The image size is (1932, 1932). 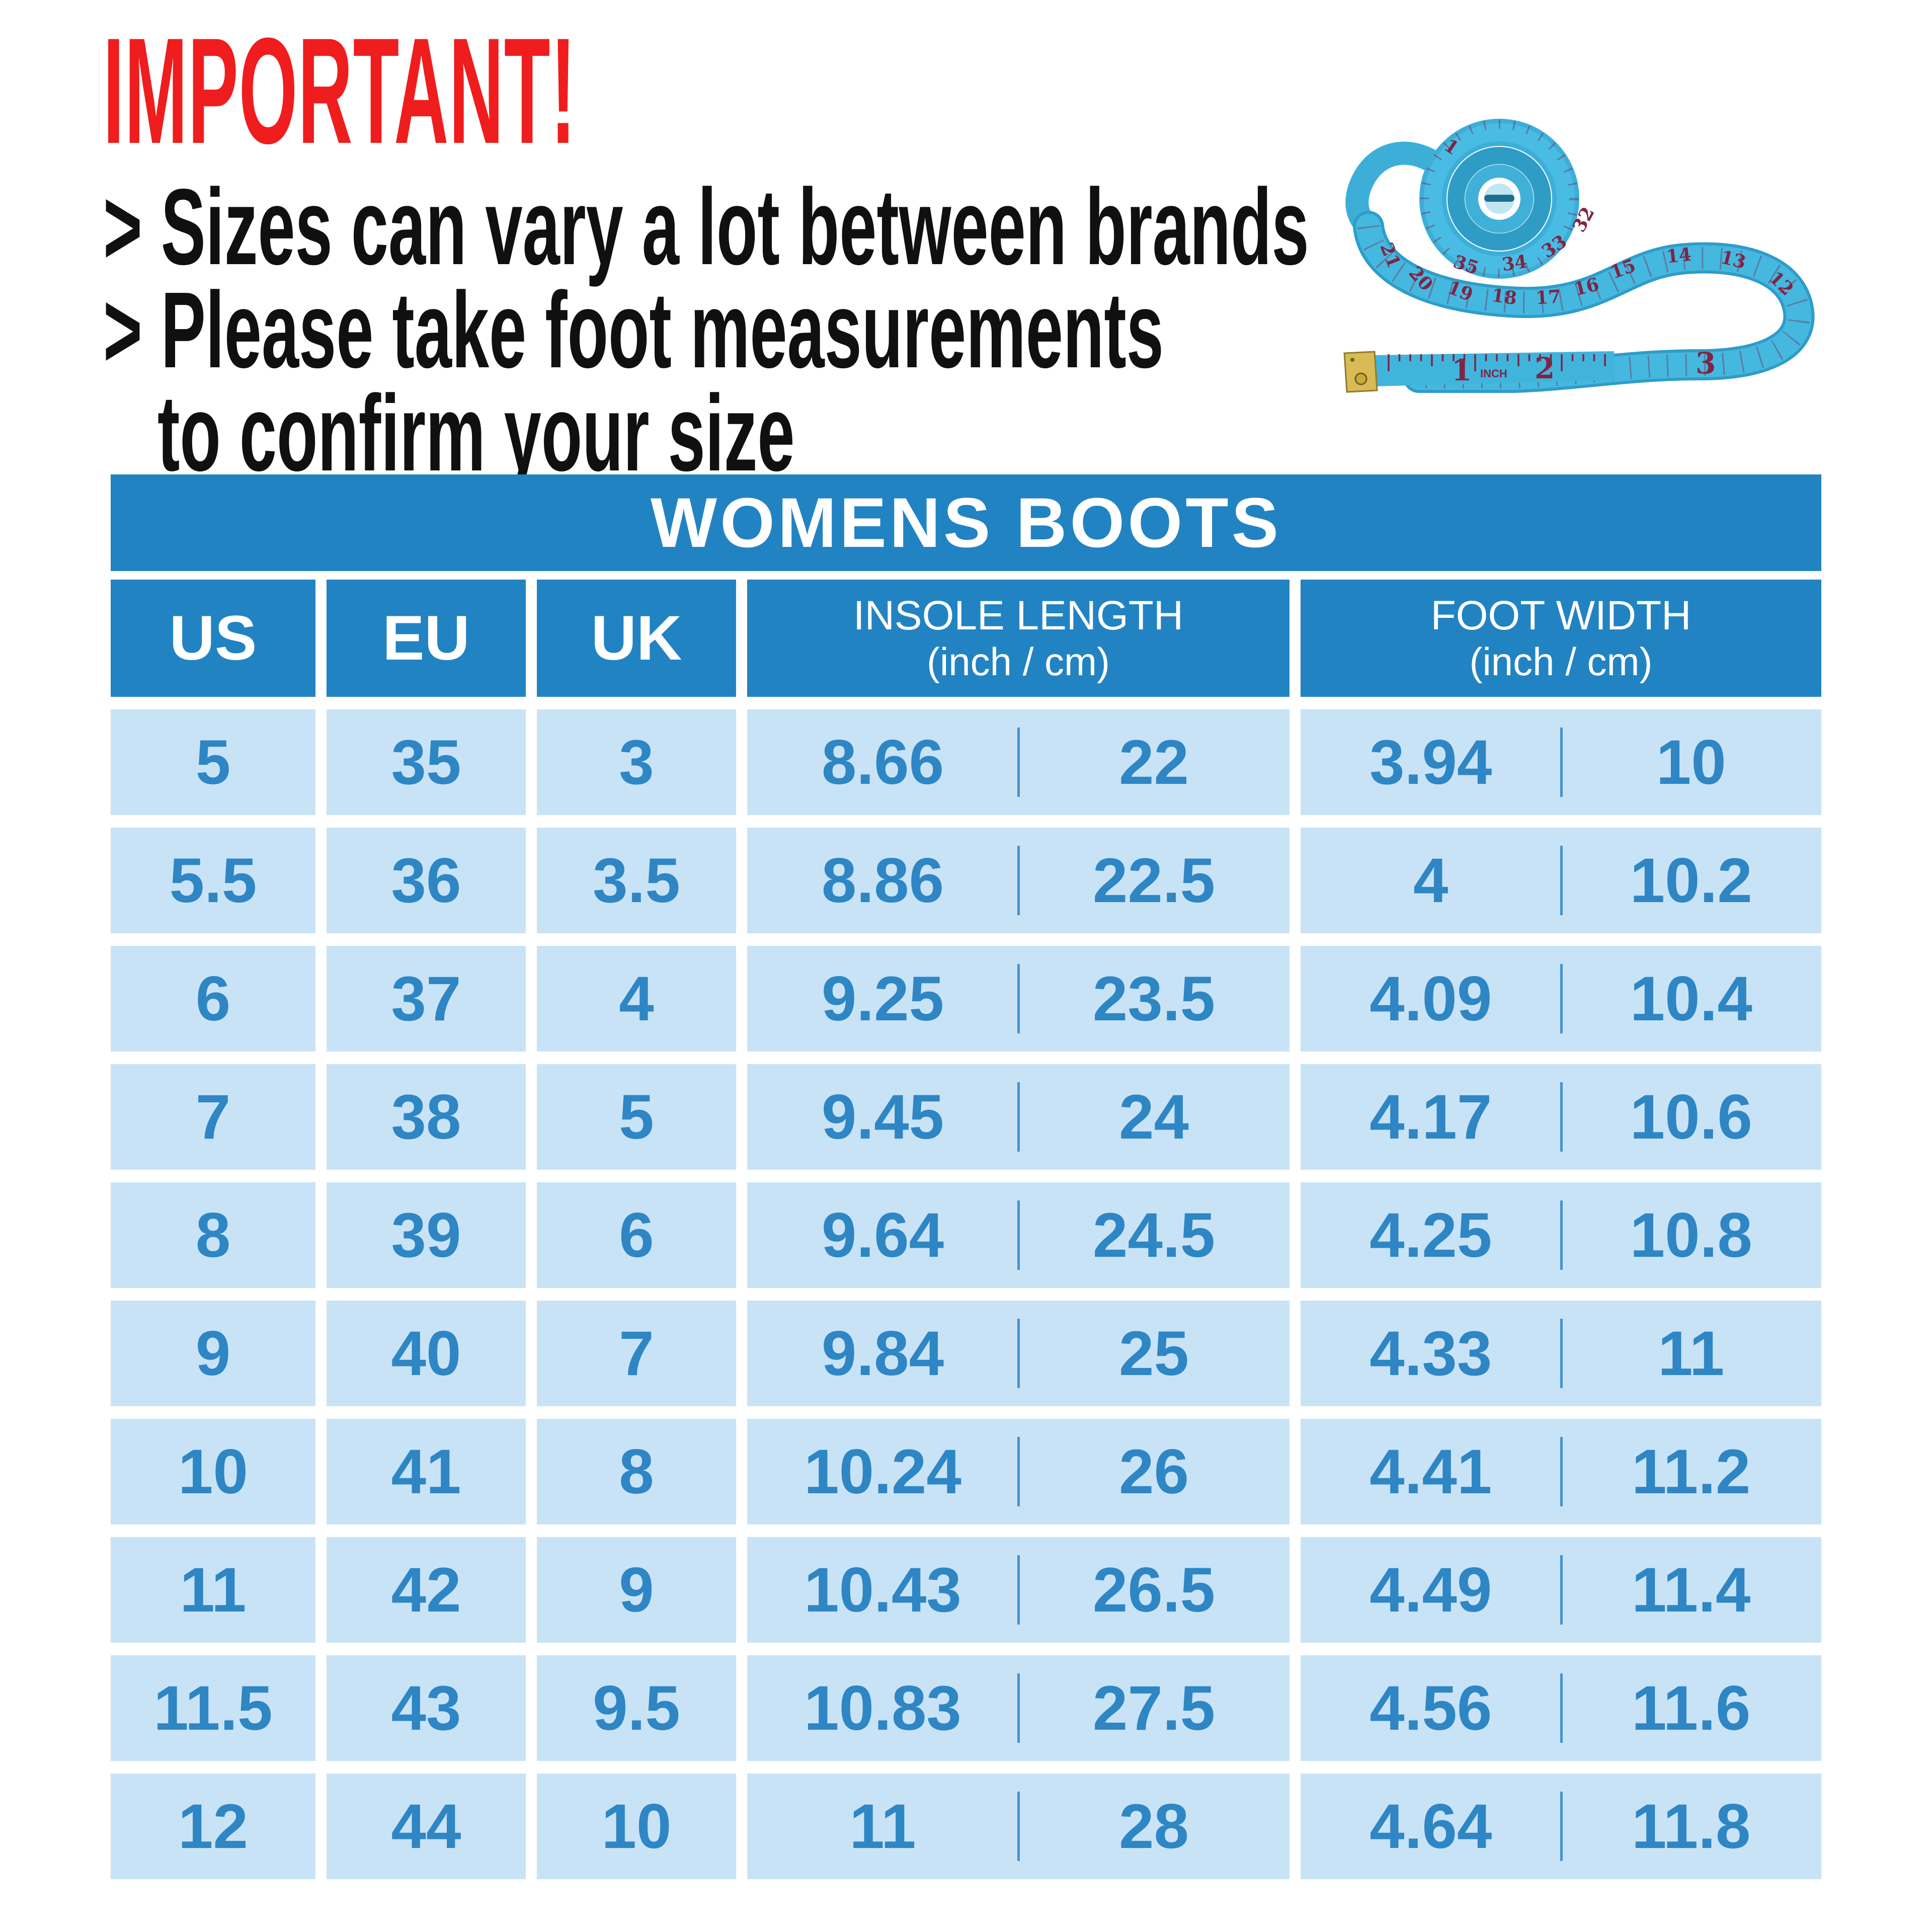 I want to click on size-cell-eu: 36, so click(x=427, y=881).